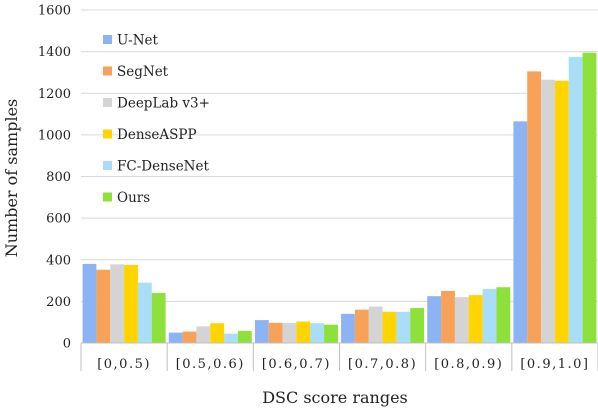 This screenshot has width=598, height=410. What do you see at coordinates (124, 364) in the screenshot?
I see `x-tick-label: [0,0.5)` at bounding box center [124, 364].